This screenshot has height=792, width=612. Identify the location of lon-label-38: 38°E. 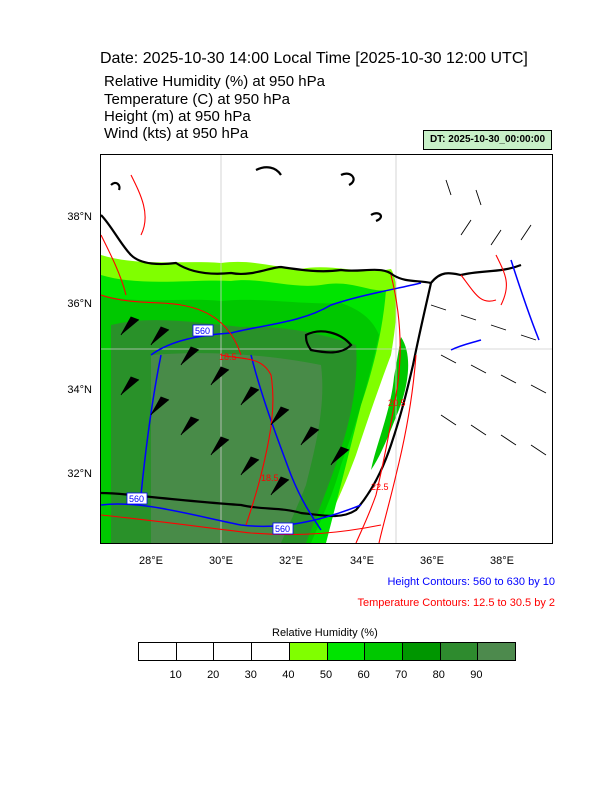
(502, 561).